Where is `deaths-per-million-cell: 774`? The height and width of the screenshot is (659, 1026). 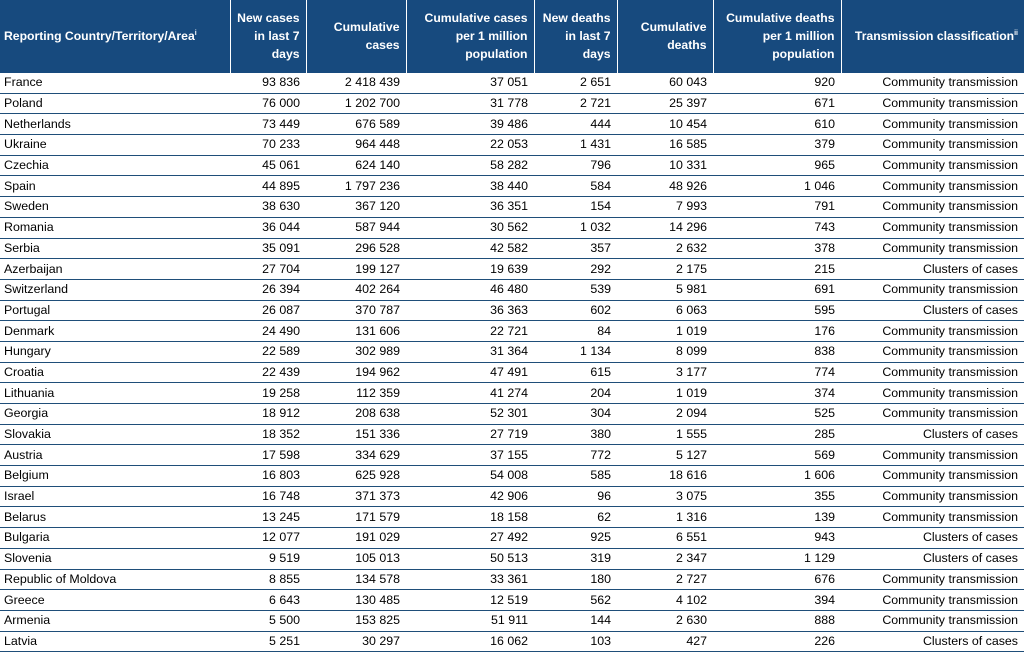
deaths-per-million-cell: 774 is located at coordinates (777, 373).